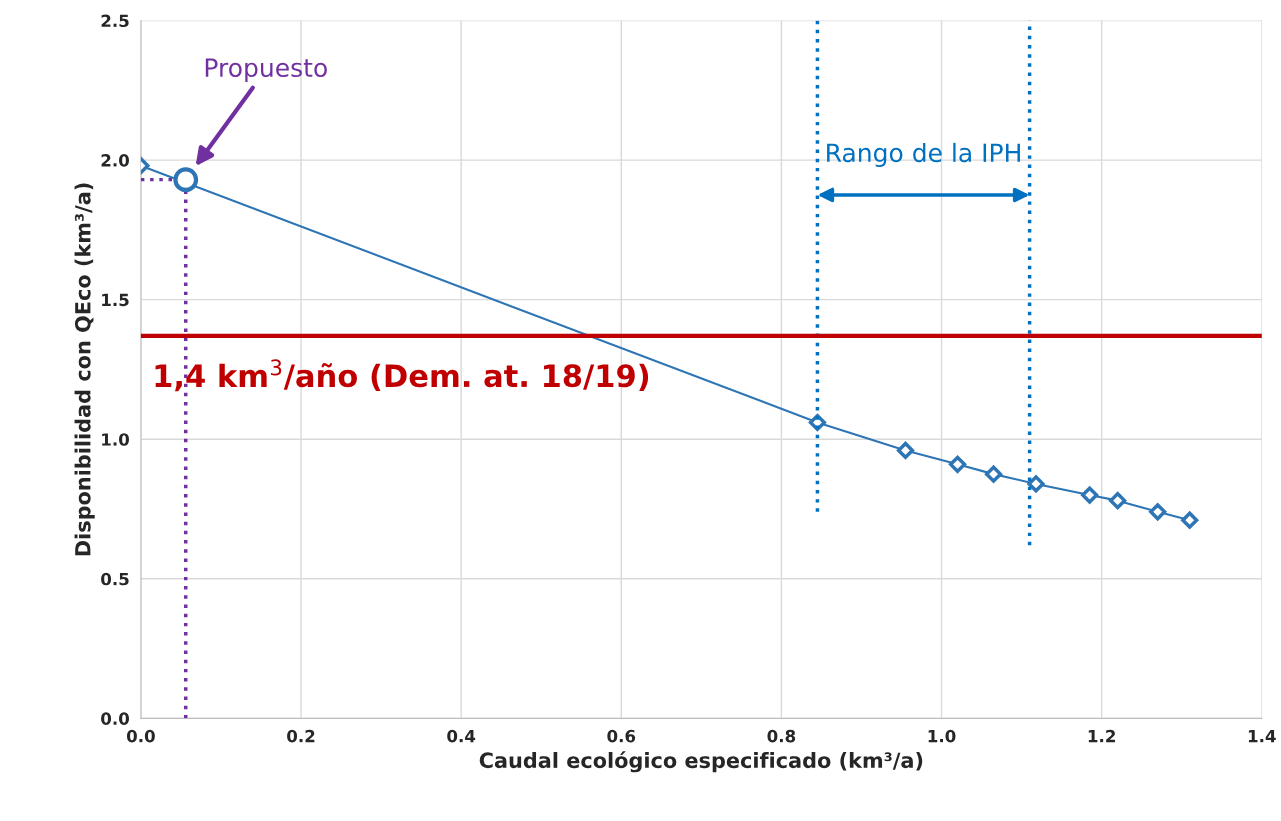 The height and width of the screenshot is (821, 1281). I want to click on x-tick-label: 0.8, so click(781, 736).